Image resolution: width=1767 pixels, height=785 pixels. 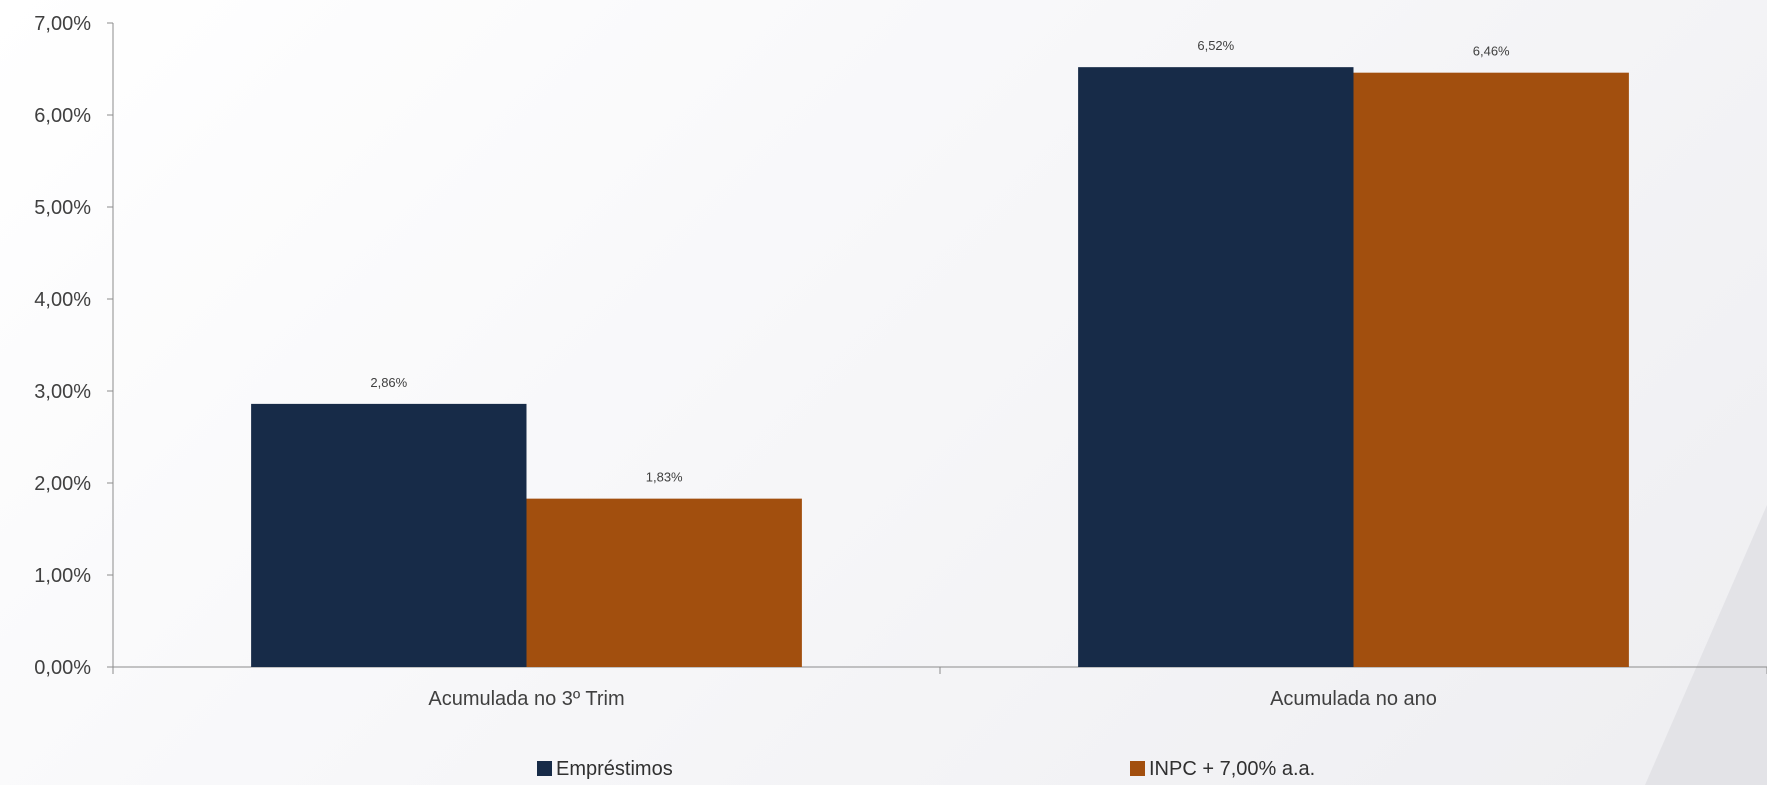 I want to click on legend-swatch-emprestimos, so click(x=544, y=768).